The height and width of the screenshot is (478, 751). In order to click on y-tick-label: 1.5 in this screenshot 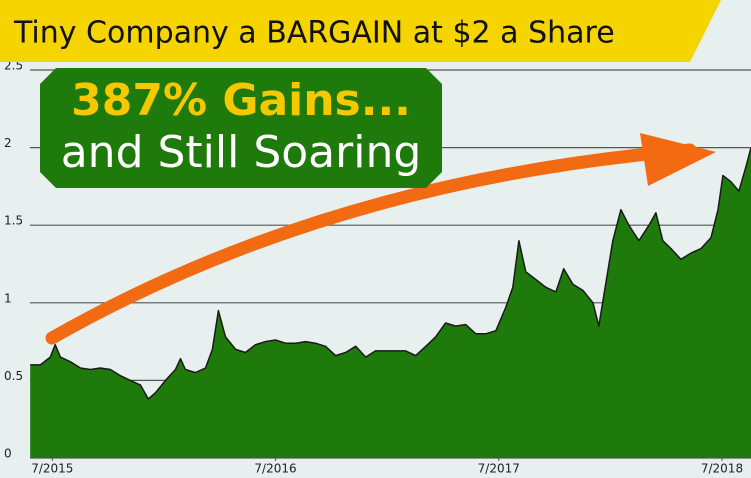, I will do `click(13, 221)`.